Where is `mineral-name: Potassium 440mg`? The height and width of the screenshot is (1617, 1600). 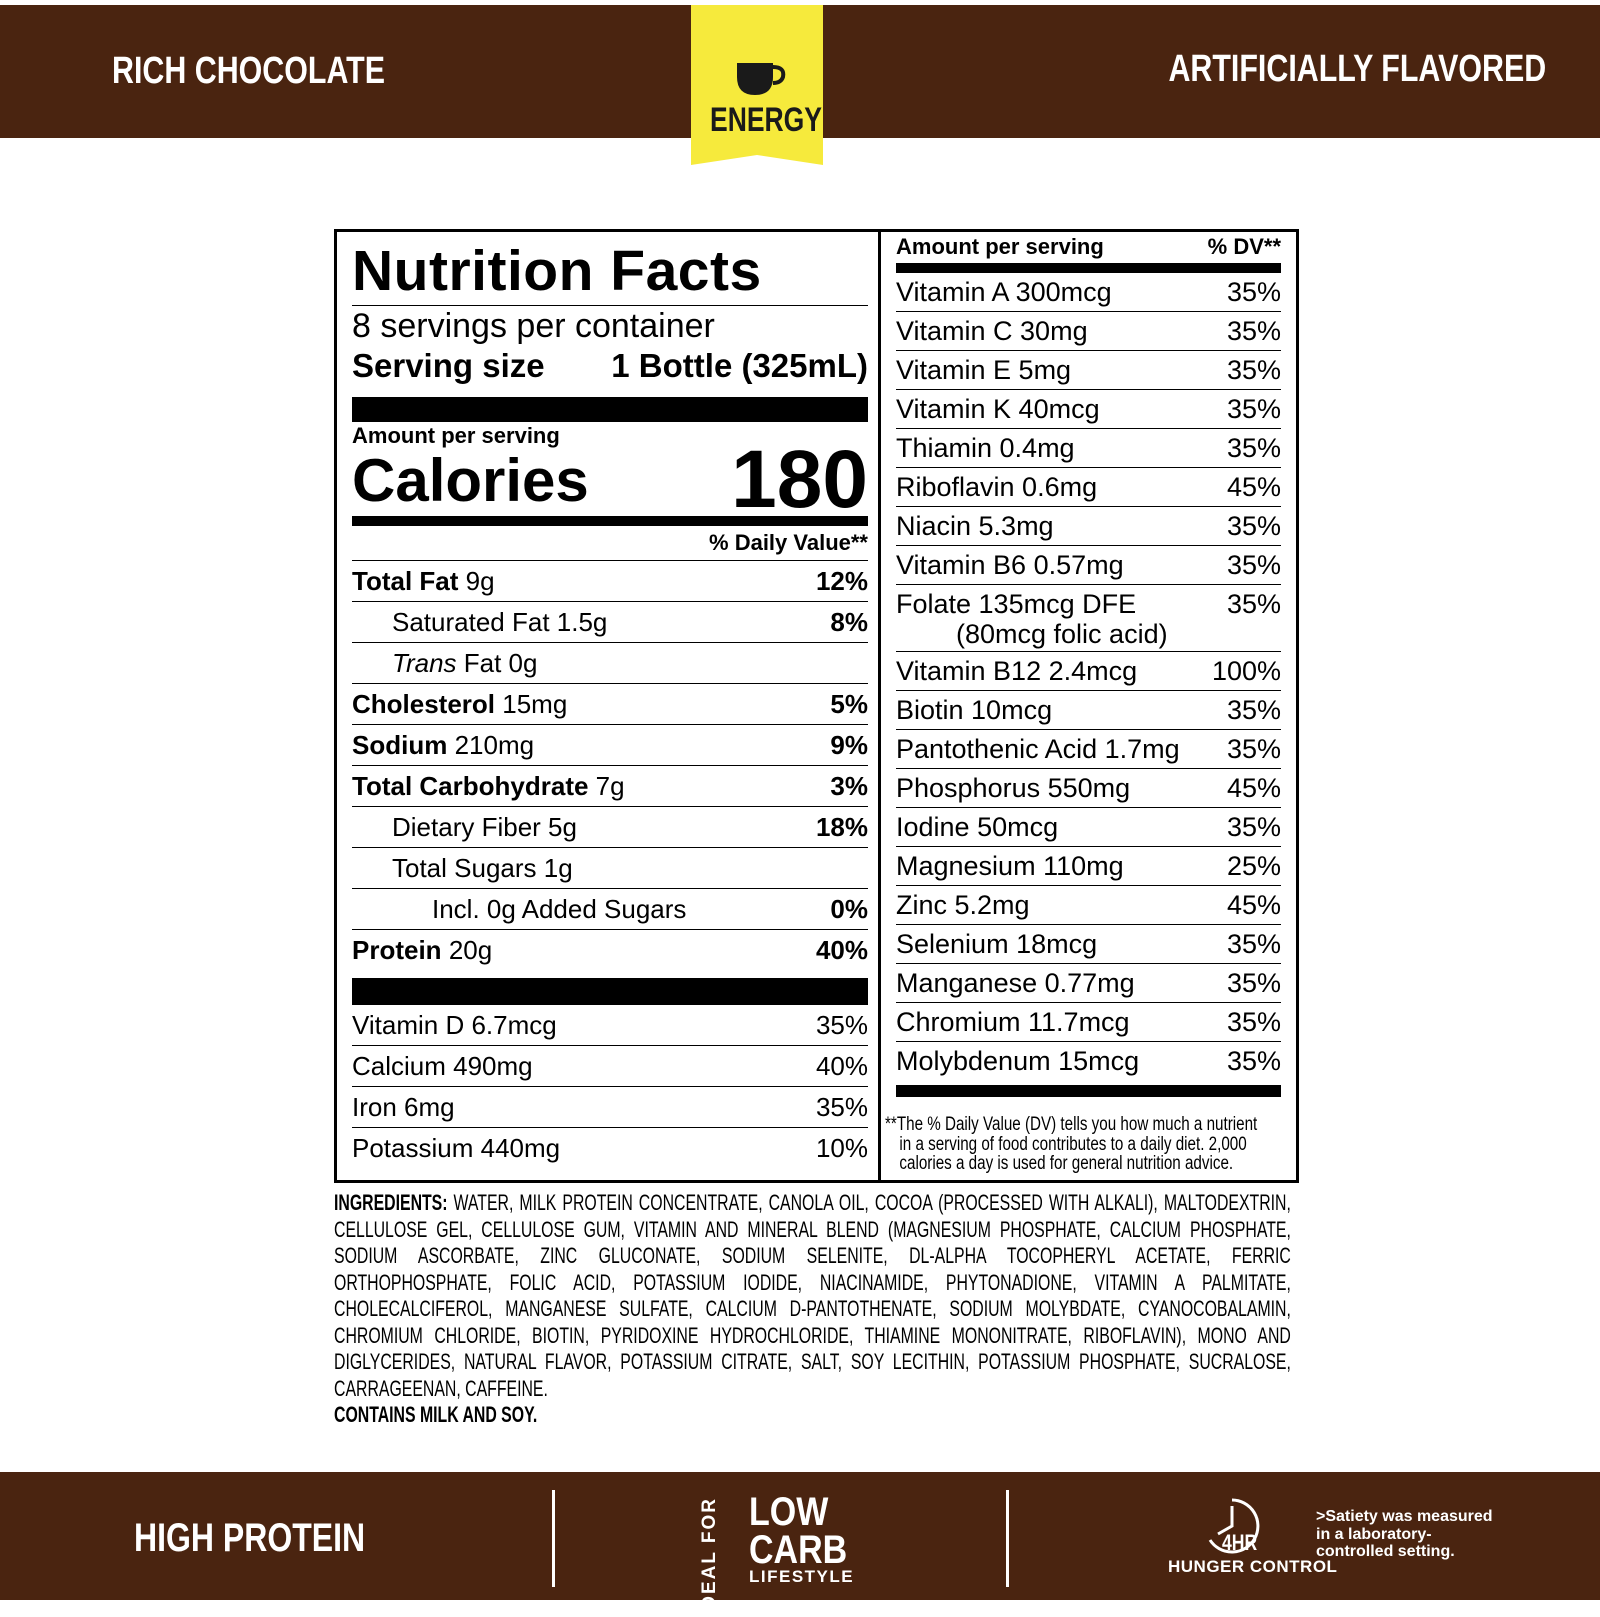
mineral-name: Potassium 440mg is located at coordinates (456, 1147).